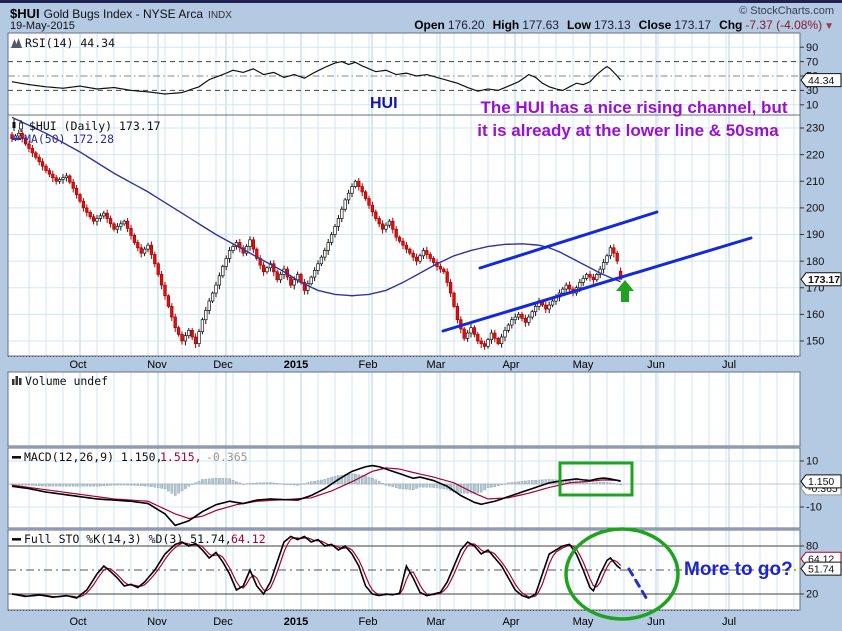 The height and width of the screenshot is (631, 842). Describe the element at coordinates (784, 25) in the screenshot. I see `chg-value: -7.37 (-4.08%)` at that location.